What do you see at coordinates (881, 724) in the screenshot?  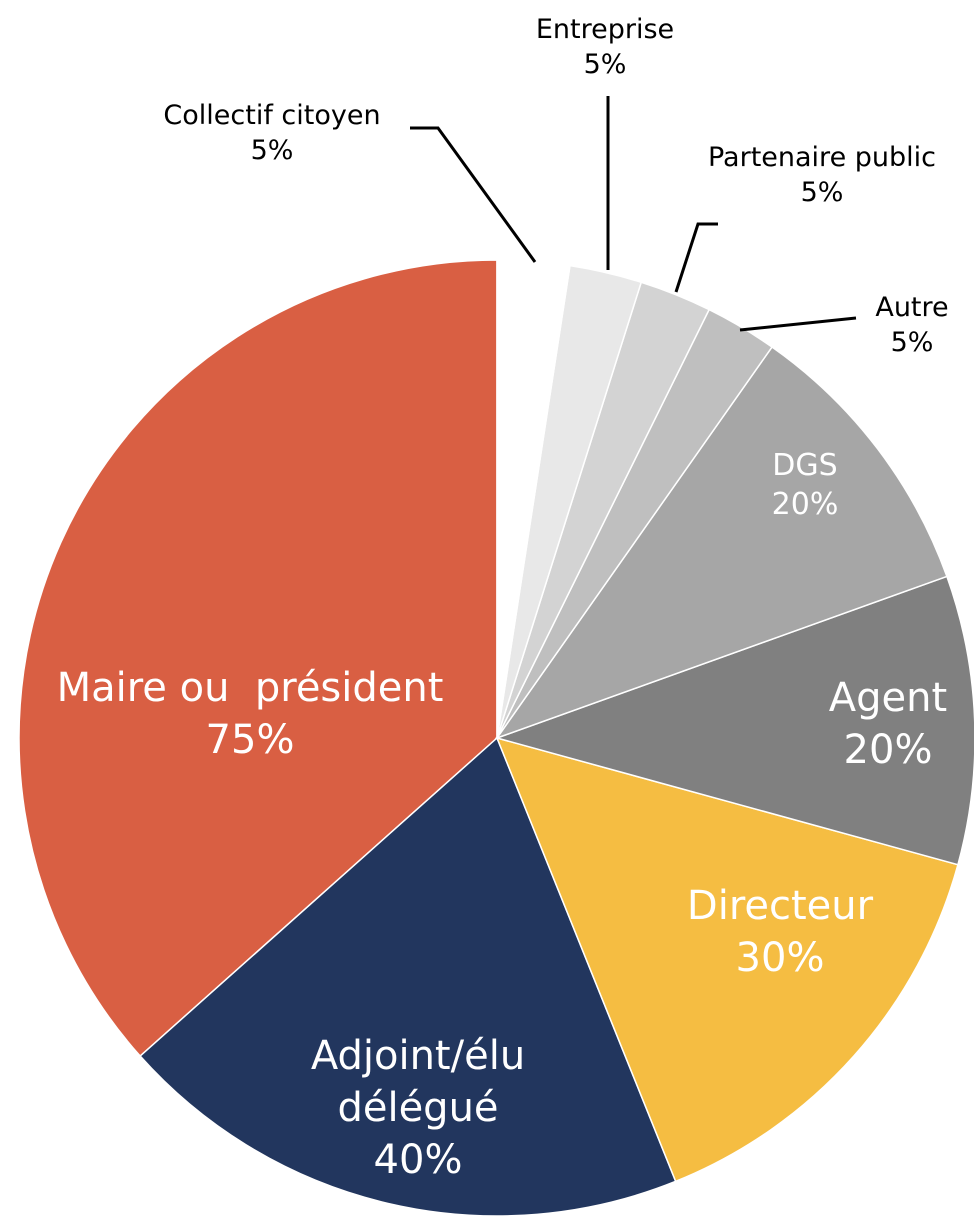 I see `slice-label: Agent 20%` at bounding box center [881, 724].